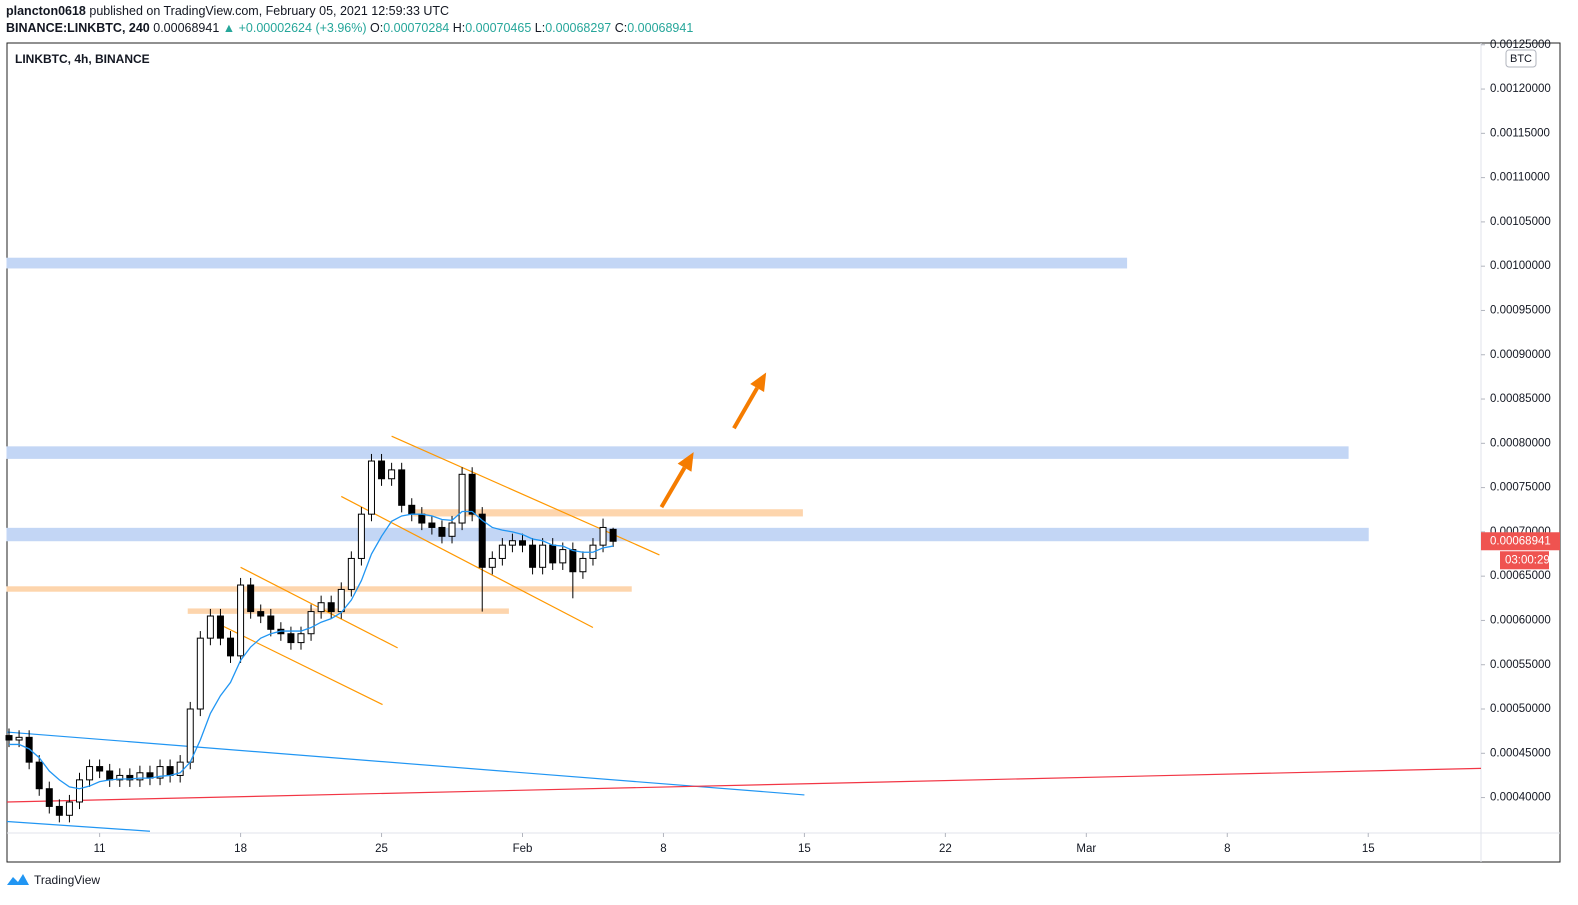  Describe the element at coordinates (673, 487) in the screenshot. I see `arrow-shaft` at that location.